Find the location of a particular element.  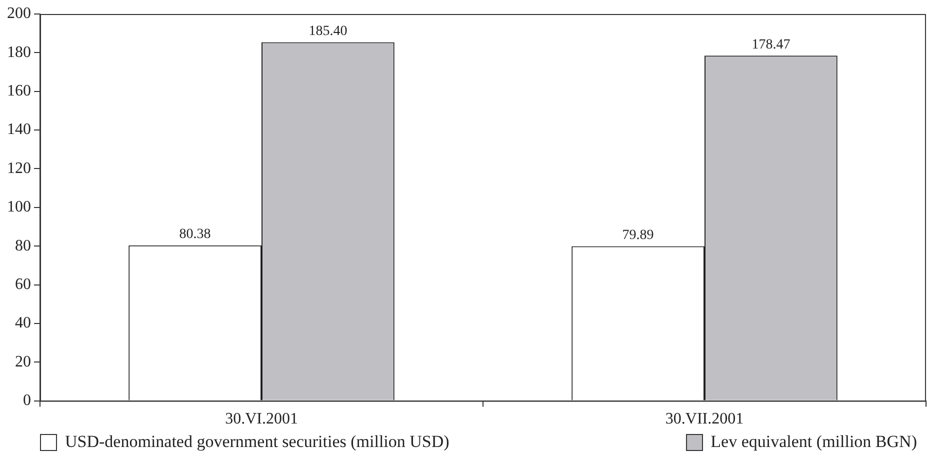

data-label: 80.38 is located at coordinates (195, 234).